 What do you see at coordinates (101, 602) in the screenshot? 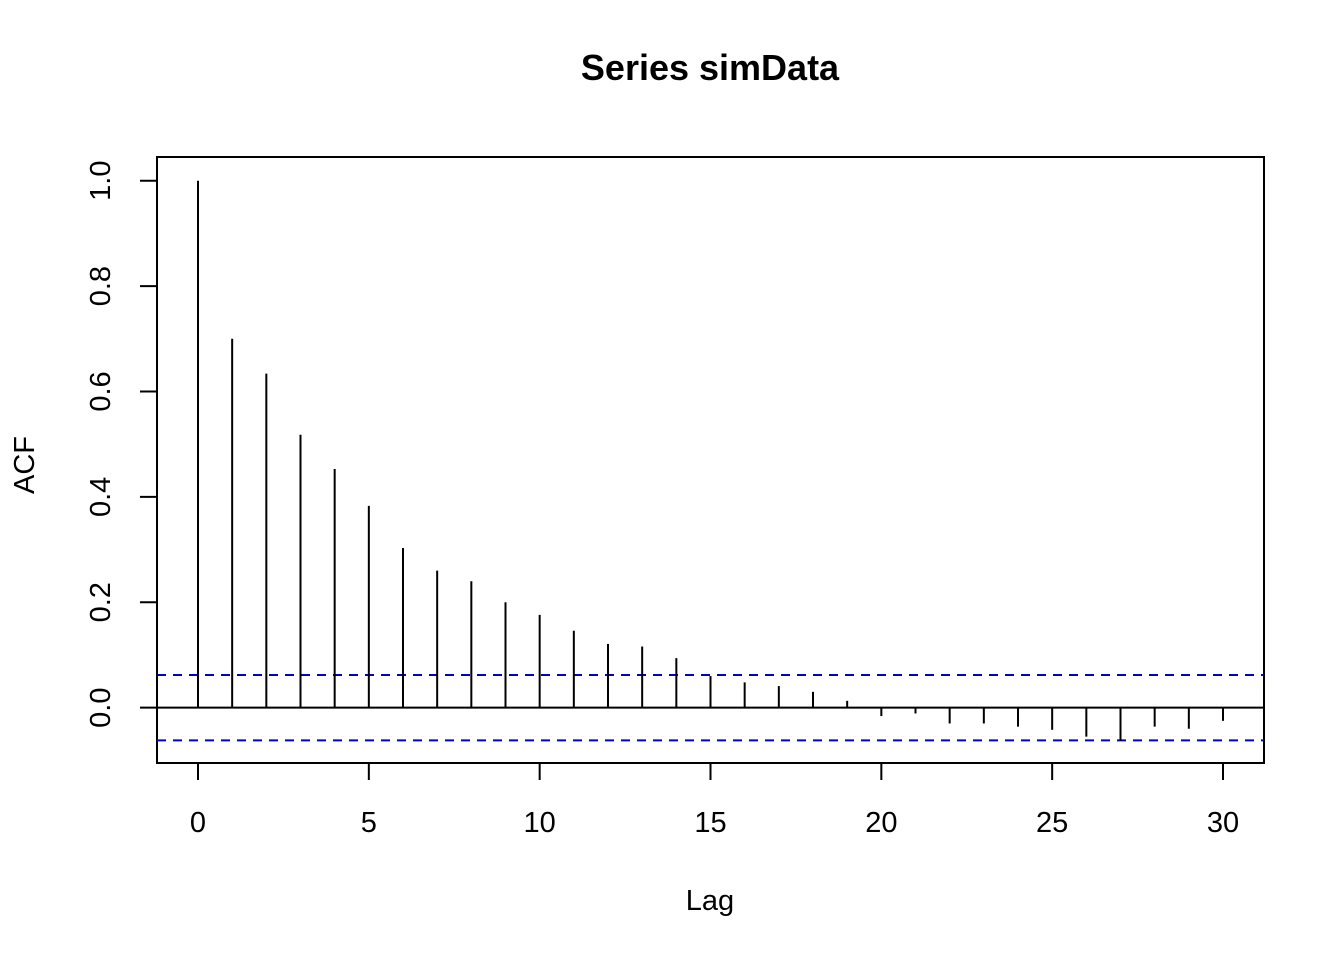
I see `y-tick-label: 0.2` at bounding box center [101, 602].